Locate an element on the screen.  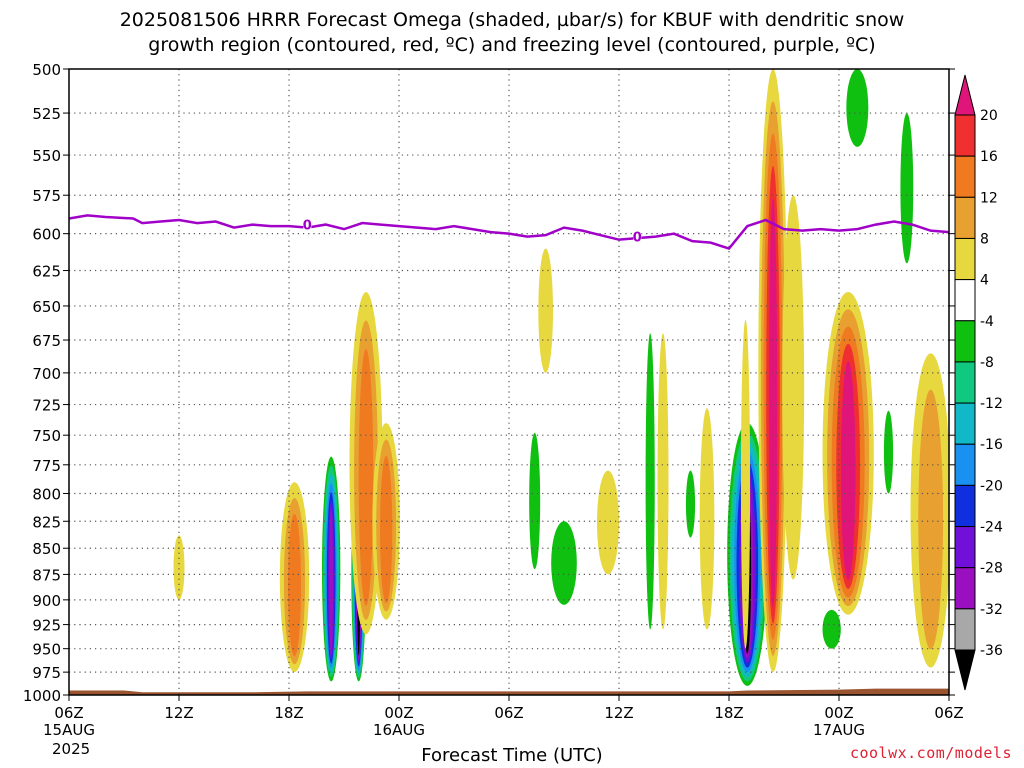
freezing-level-contour: 00 is located at coordinates (509, 232).